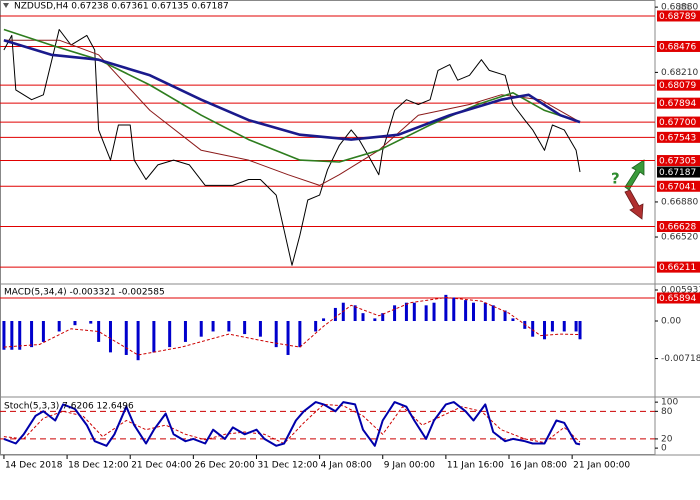 The image size is (700, 500). Describe the element at coordinates (628, 189) in the screenshot. I see `forecast-arrows: ?` at that location.